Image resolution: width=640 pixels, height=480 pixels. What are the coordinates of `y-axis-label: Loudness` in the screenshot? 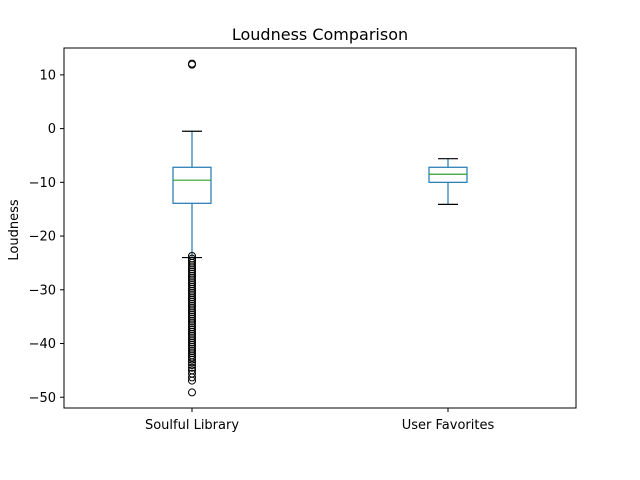 It's located at (14, 229).